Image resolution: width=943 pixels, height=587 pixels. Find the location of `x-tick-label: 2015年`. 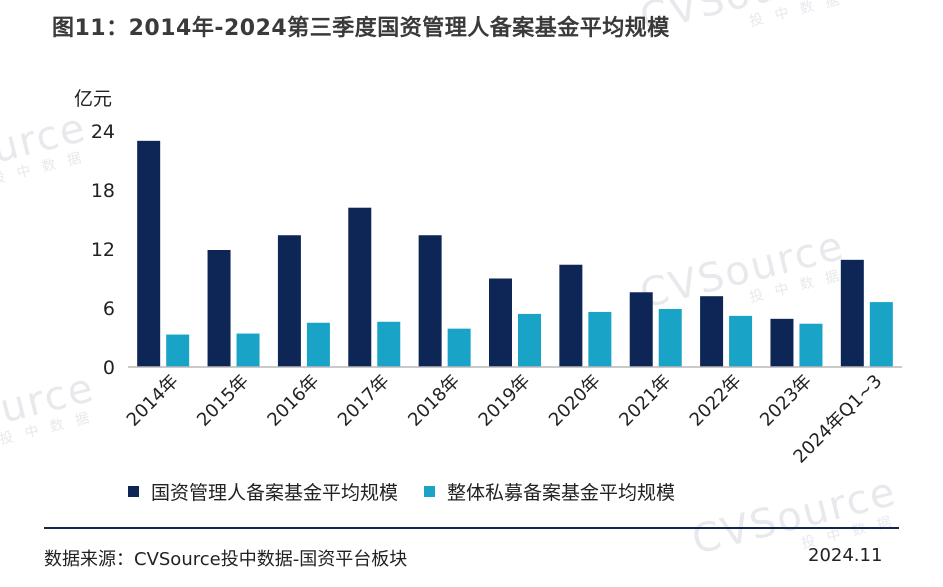

x-tick-label: 2015年 is located at coordinates (223, 401).